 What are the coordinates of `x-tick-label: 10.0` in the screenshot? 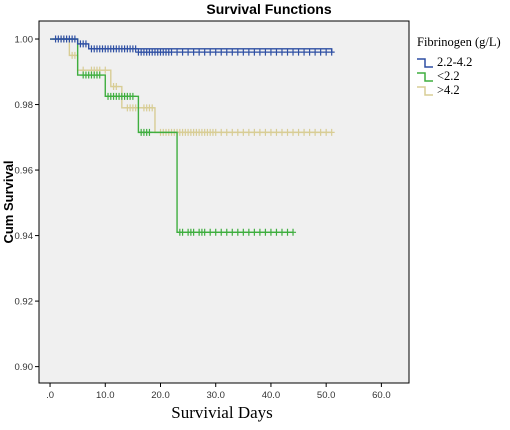 It's located at (105, 395).